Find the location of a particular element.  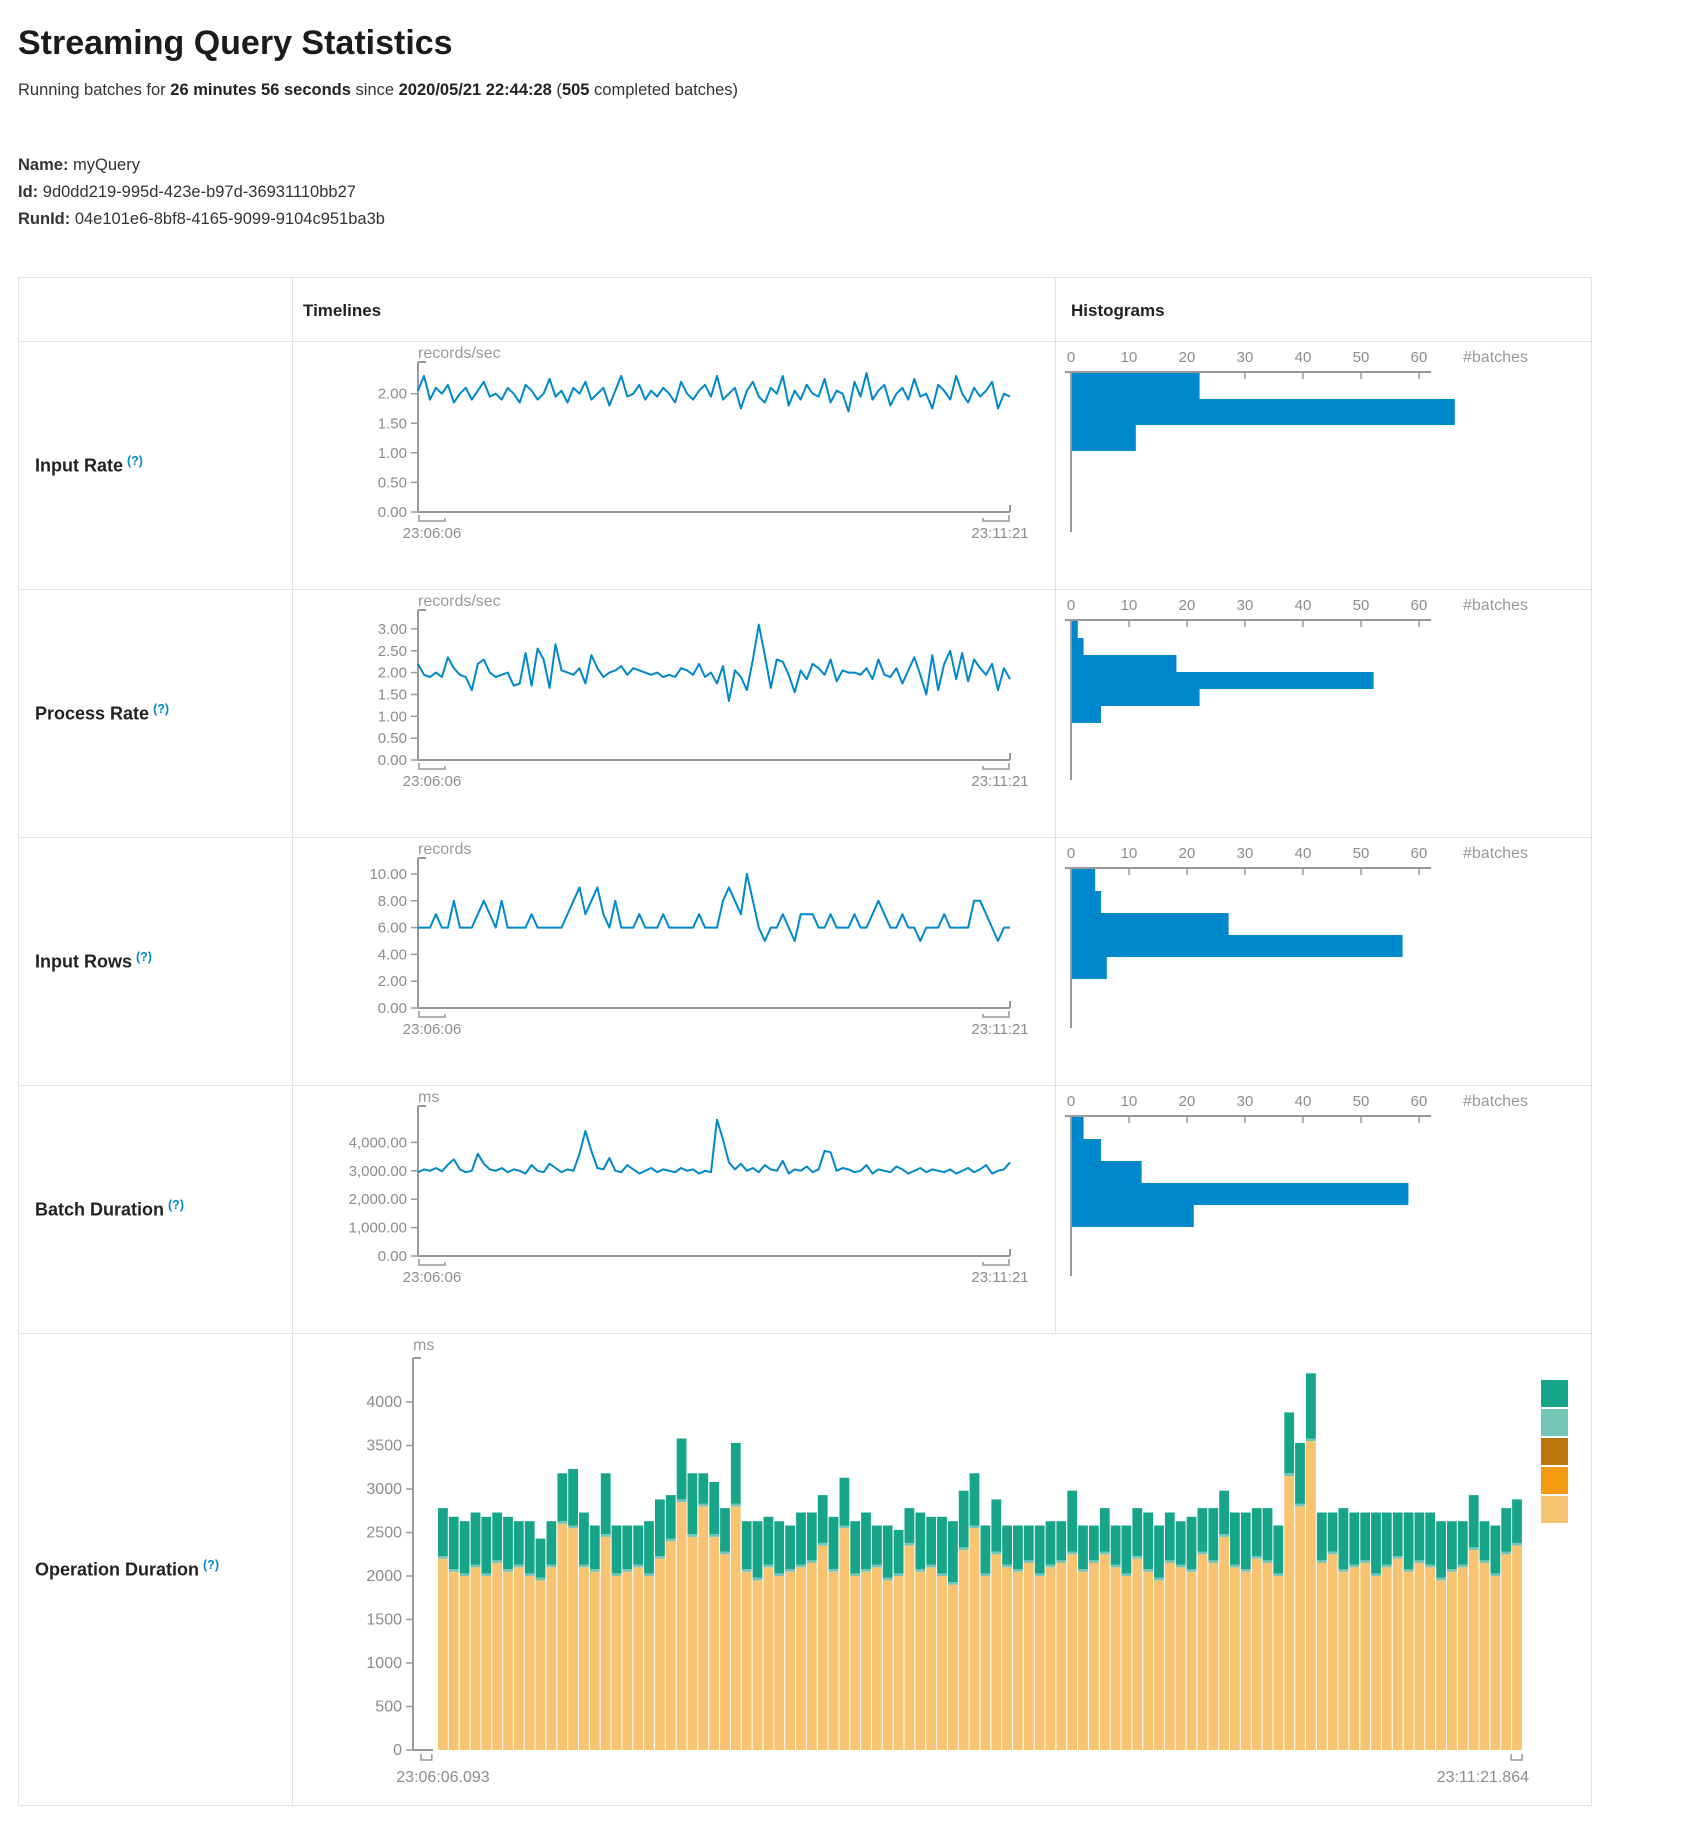

row-label-process-rate: Process Rate is located at coordinates (92, 713).